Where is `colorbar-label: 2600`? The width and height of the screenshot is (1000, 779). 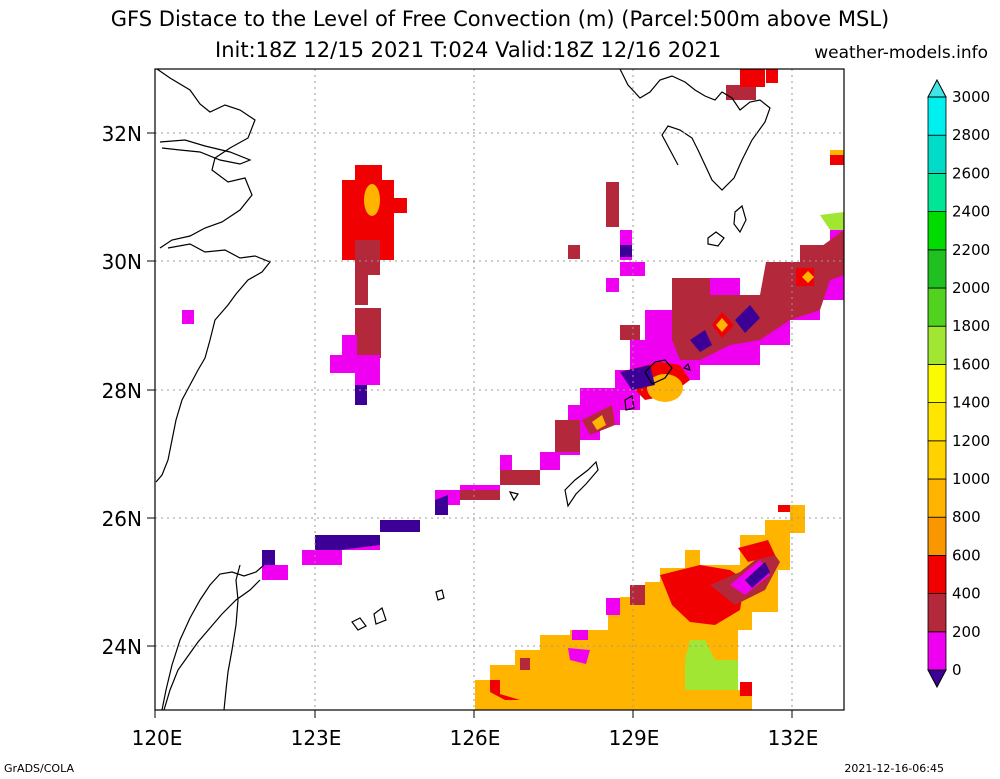 colorbar-label: 2600 is located at coordinates (971, 173).